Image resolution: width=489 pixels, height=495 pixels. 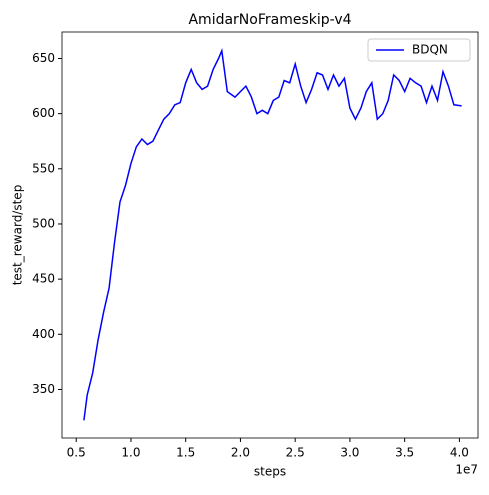 I want to click on y-tick-label: 500, so click(x=43, y=223).